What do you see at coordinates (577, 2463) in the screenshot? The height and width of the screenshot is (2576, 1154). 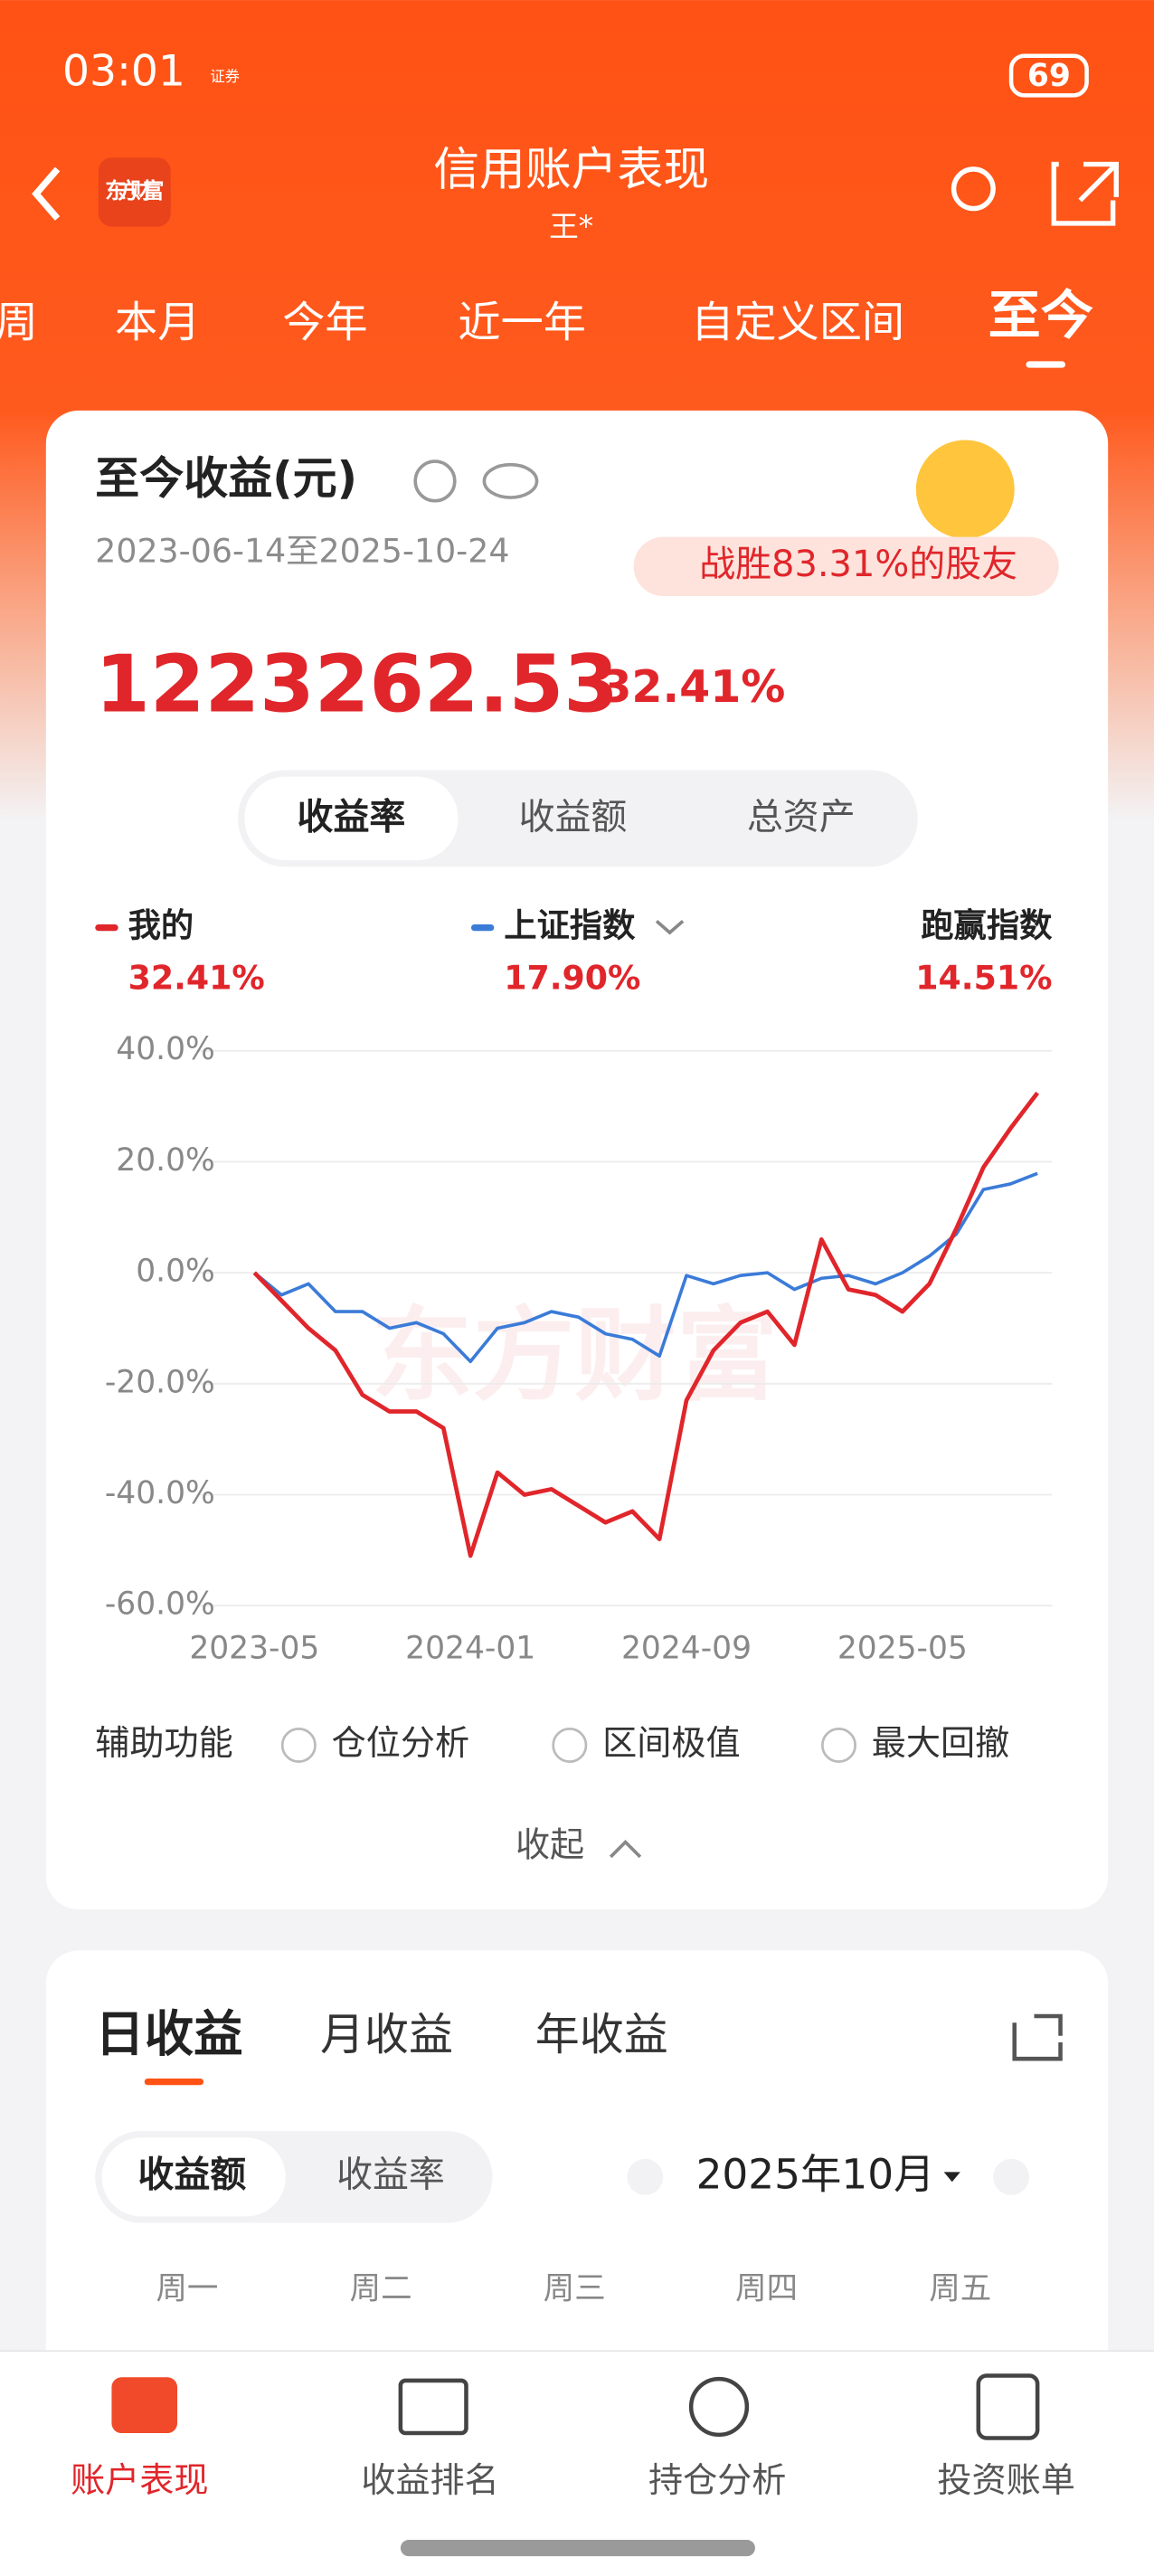 I see `bottom-nav` at bounding box center [577, 2463].